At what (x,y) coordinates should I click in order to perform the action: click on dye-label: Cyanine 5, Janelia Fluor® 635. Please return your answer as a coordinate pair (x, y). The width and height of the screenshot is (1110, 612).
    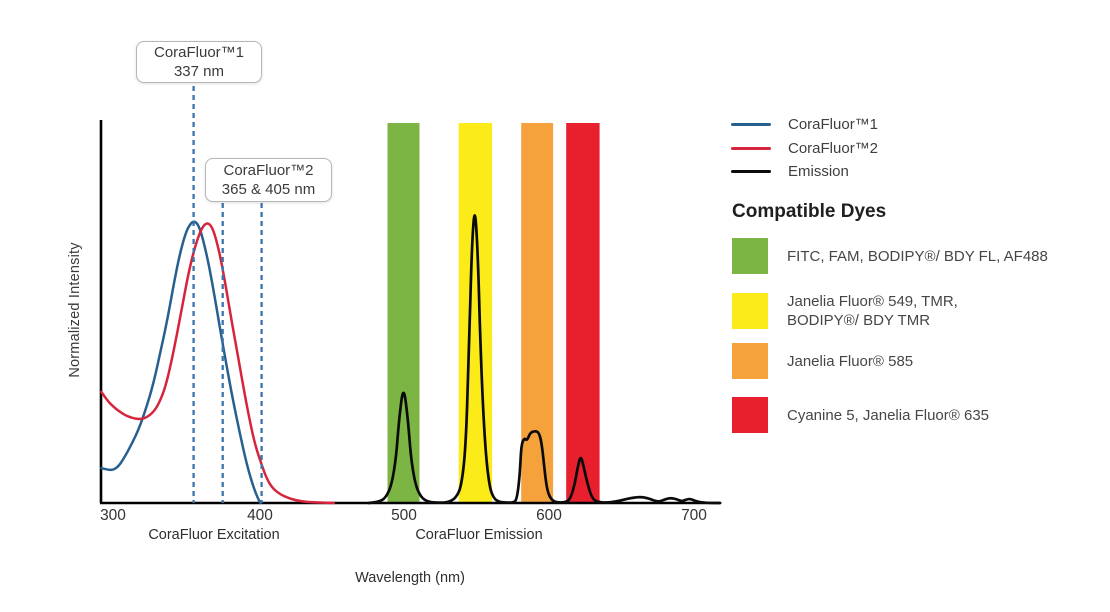
    Looking at the image, I should click on (888, 415).